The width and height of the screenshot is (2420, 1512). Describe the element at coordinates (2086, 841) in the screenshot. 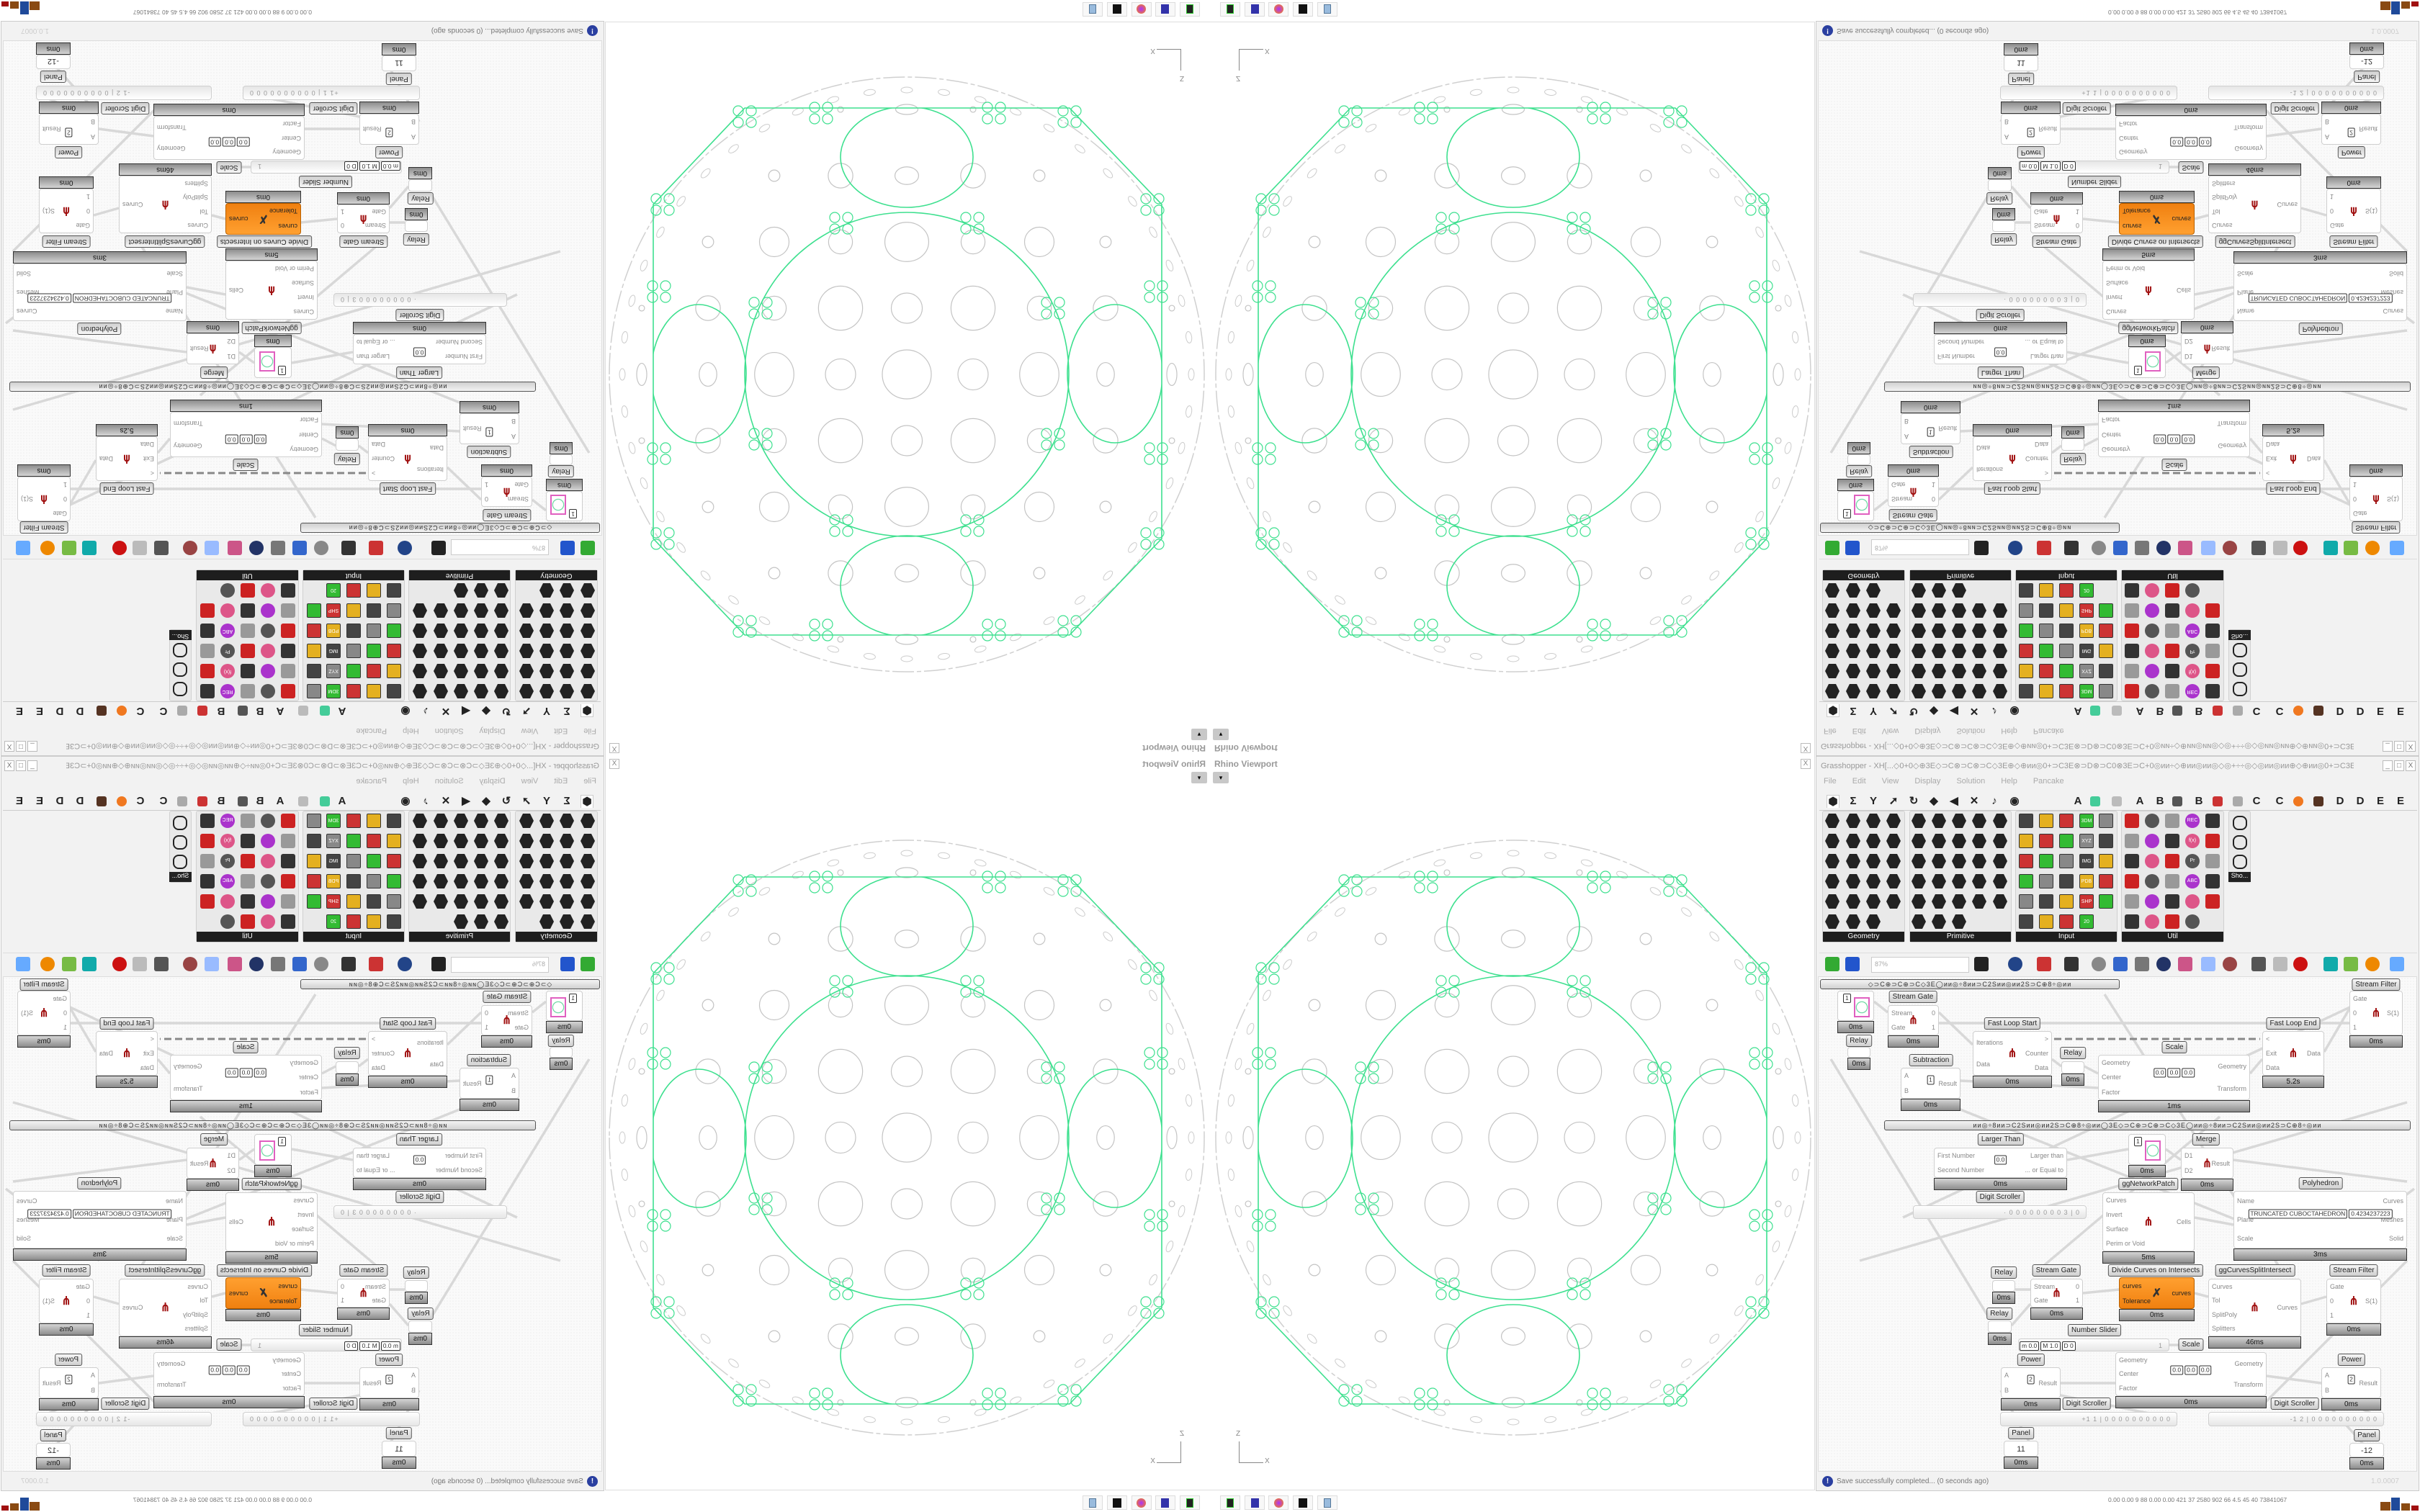

I see `component-icon: XYZ` at that location.